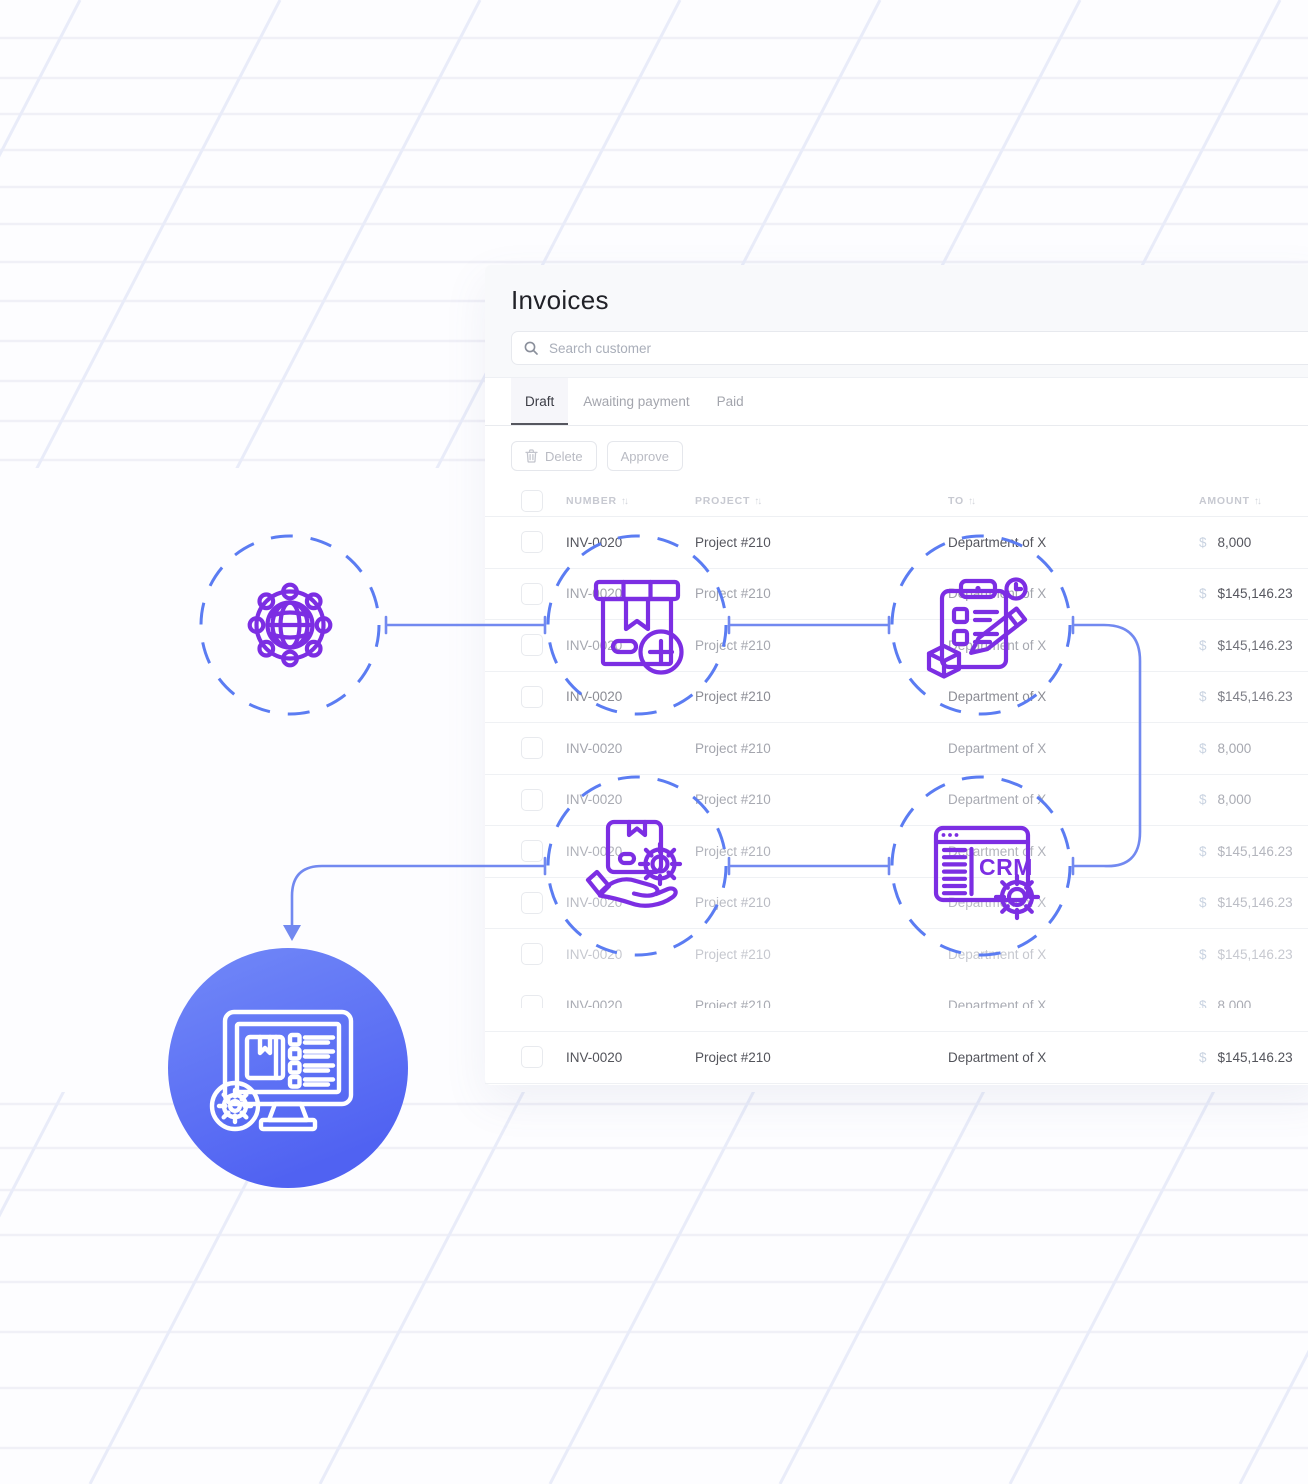 This screenshot has height=1484, width=1308. I want to click on panel-header: Invoices, so click(896, 321).